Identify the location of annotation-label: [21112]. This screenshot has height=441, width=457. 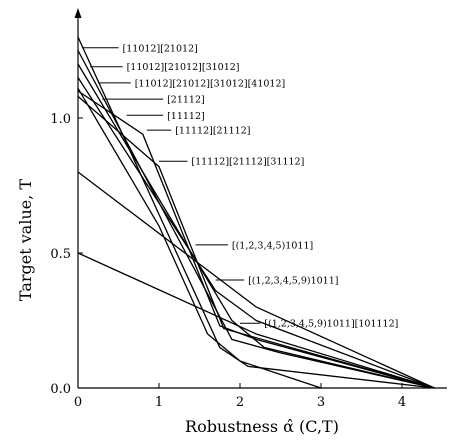
(186, 100).